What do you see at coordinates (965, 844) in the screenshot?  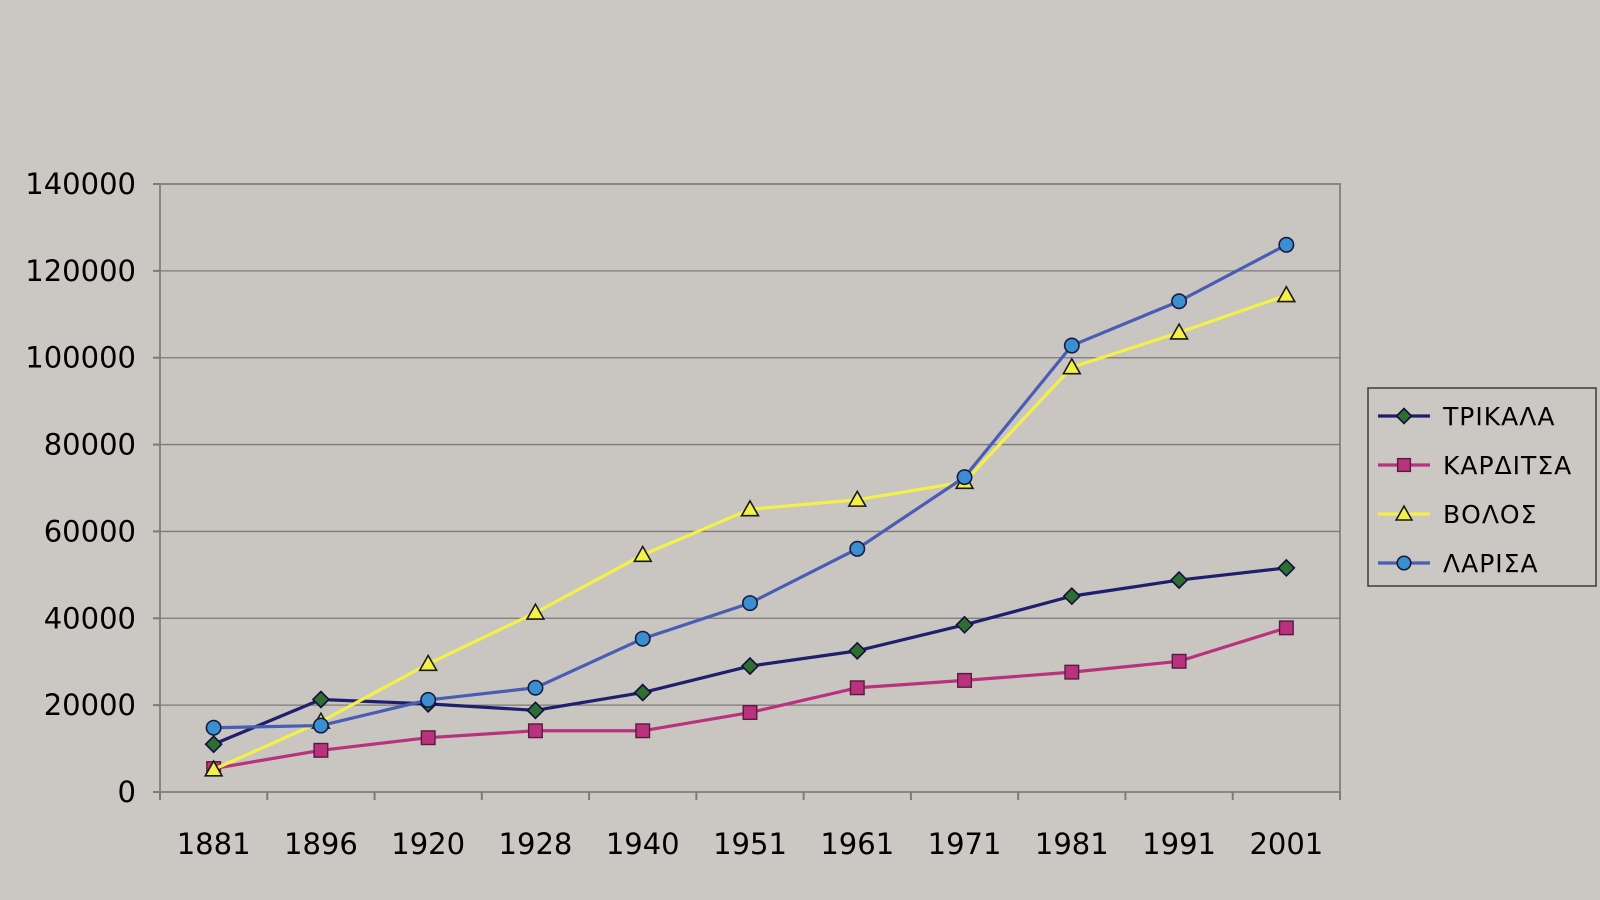 I see `x-tick-label: 1971` at bounding box center [965, 844].